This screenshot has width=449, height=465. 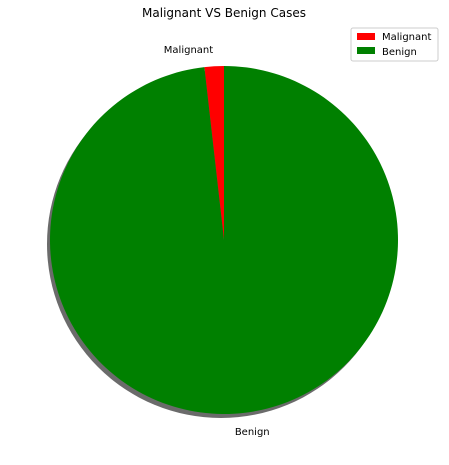 I want to click on pie-slice-malignant, so click(x=214, y=153).